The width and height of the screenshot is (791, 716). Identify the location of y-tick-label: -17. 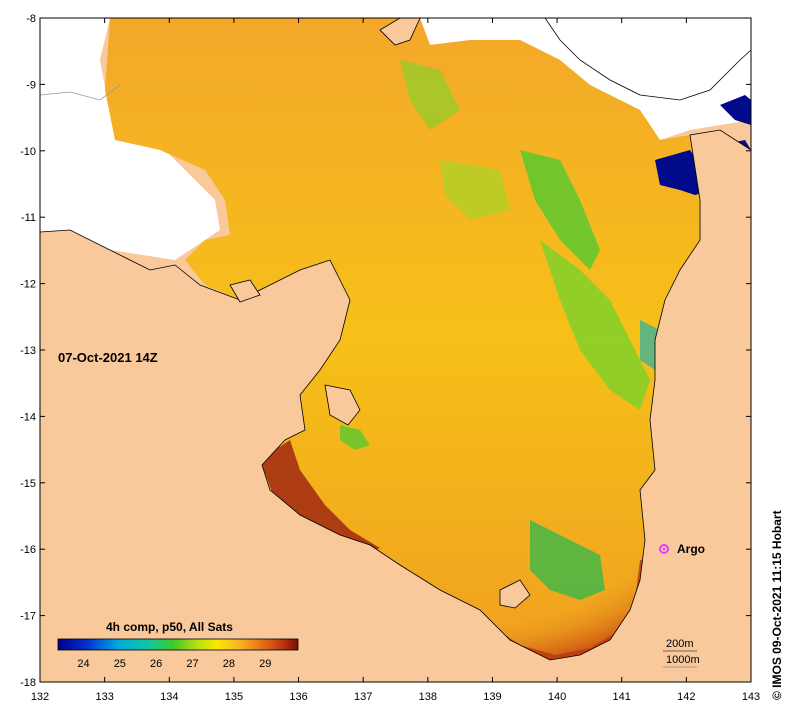
(28, 617).